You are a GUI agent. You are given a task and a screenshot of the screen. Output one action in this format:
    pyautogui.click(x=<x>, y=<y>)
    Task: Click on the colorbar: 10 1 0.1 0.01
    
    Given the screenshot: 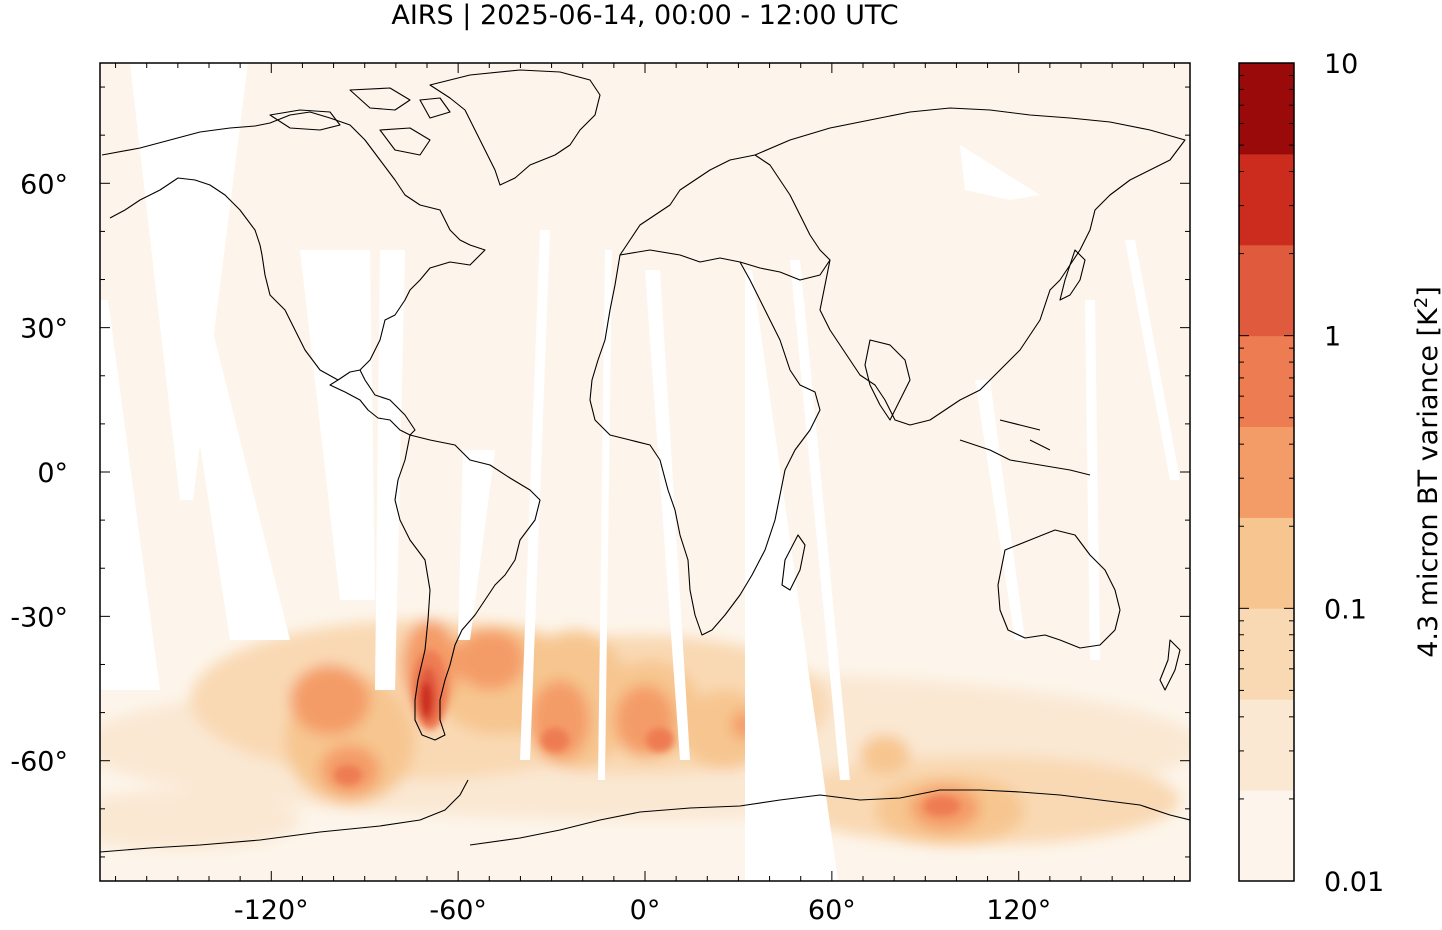 What is the action you would take?
    pyautogui.click(x=1311, y=473)
    